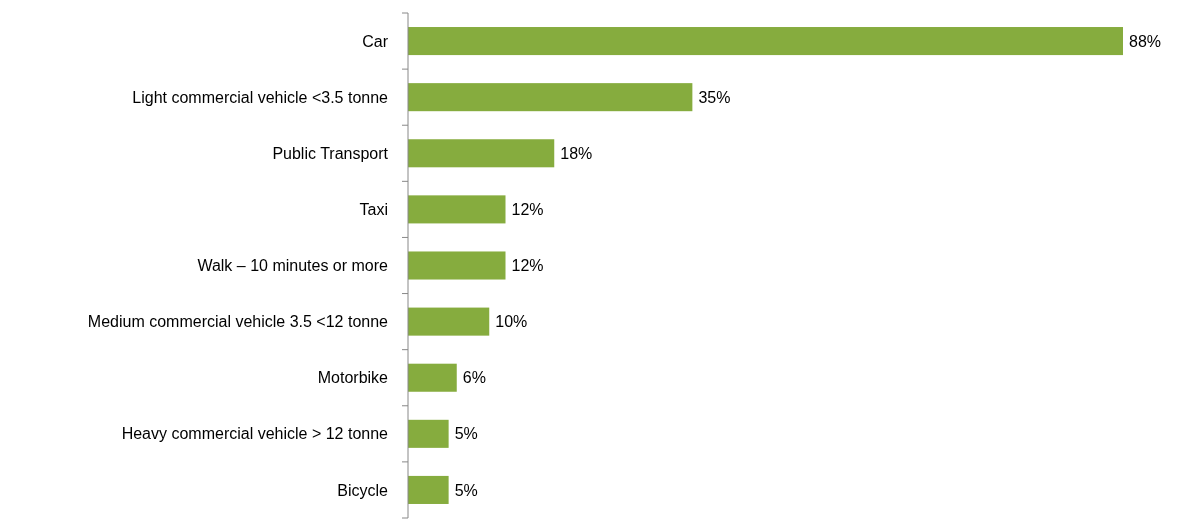 This screenshot has height=520, width=1178. I want to click on data-label: 35%, so click(714, 97).